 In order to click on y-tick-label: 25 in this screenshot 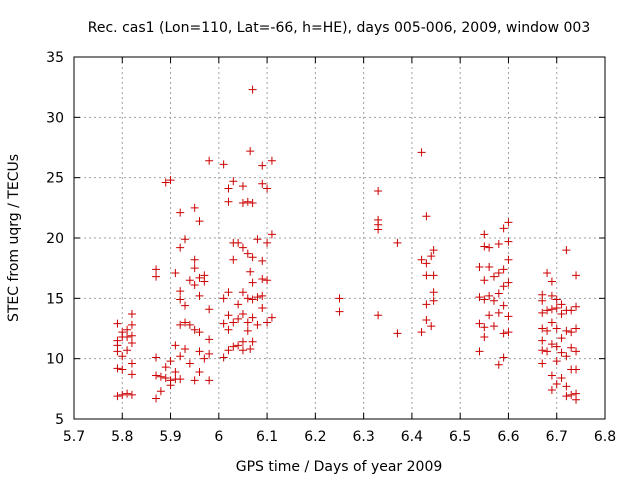, I will do `click(55, 179)`.